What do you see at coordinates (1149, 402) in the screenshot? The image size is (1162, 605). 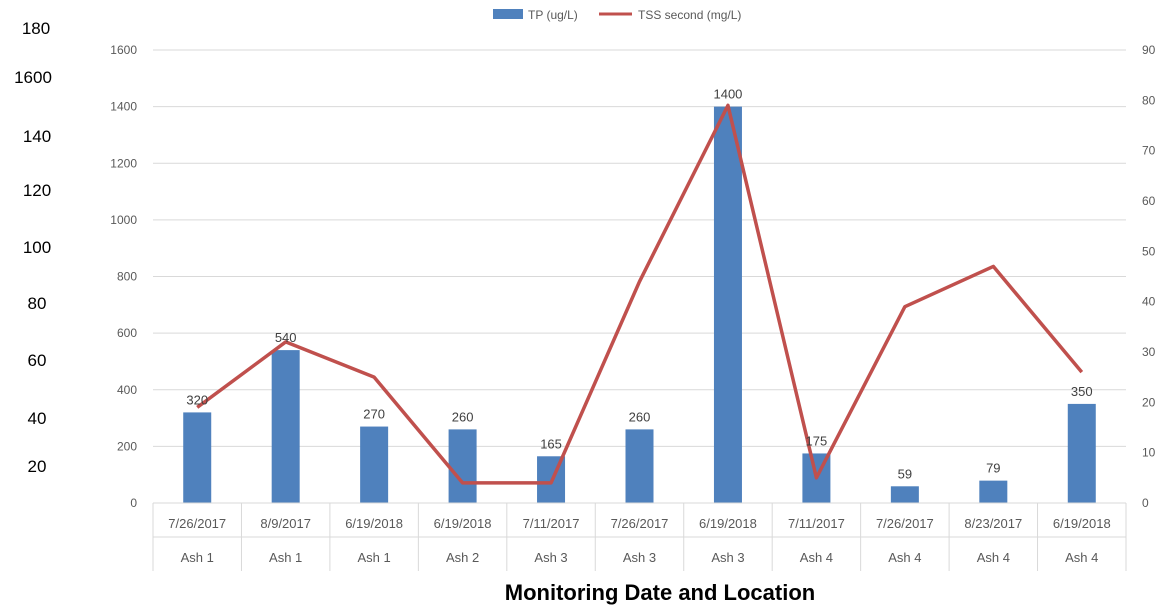 I see `right-tick-label: 20` at bounding box center [1149, 402].